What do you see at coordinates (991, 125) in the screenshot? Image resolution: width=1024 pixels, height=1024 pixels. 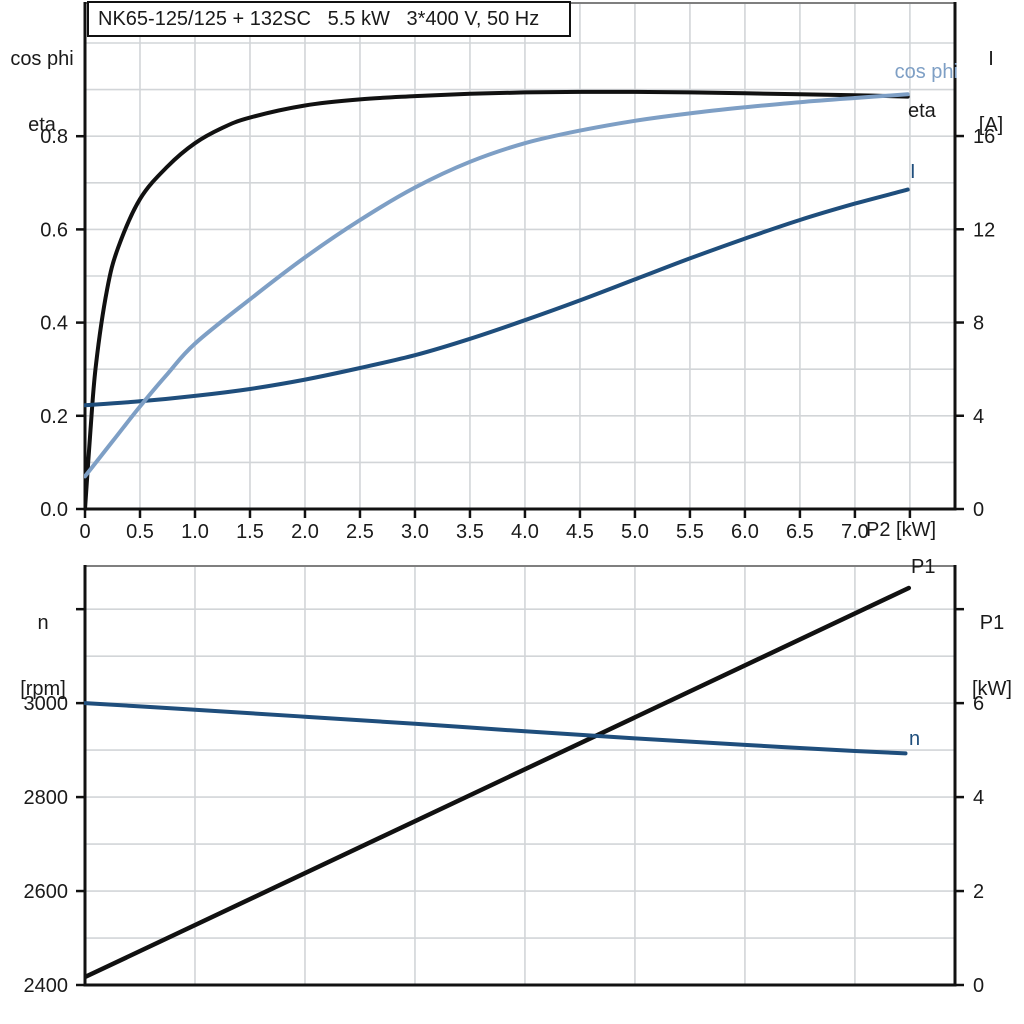 I see `current-axis-unit: [A]` at bounding box center [991, 125].